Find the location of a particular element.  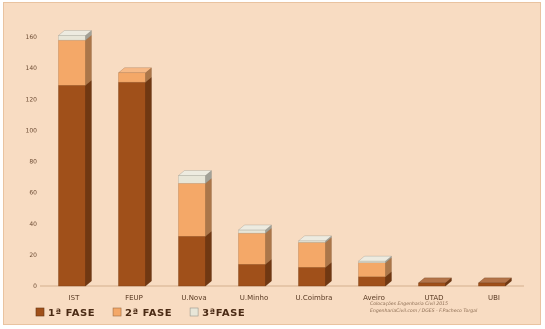

y-tick-label: 20 is located at coordinates (33, 255).